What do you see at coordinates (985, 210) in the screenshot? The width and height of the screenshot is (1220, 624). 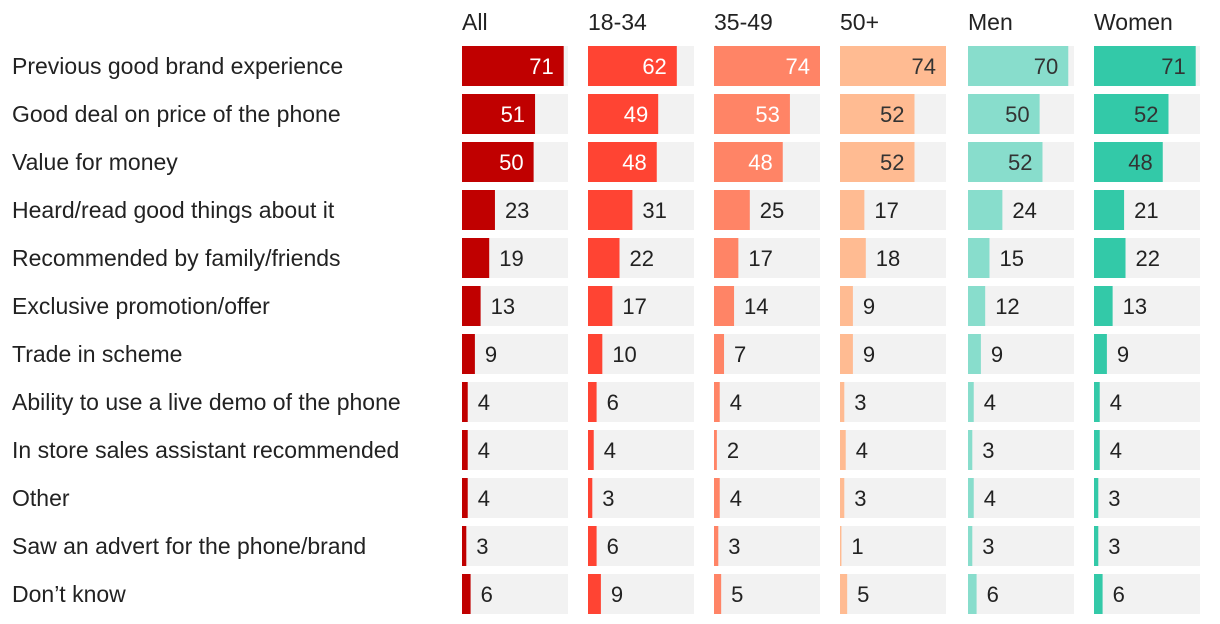 I see `bar-men-heard-read-good-things-about-it` at bounding box center [985, 210].